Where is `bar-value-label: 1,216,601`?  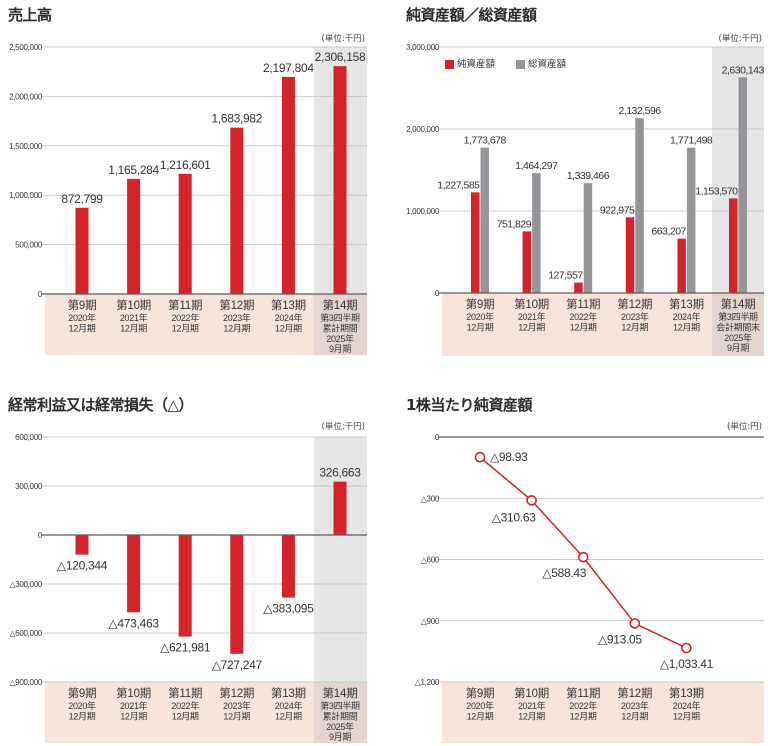
bar-value-label: 1,216,601 is located at coordinates (185, 165).